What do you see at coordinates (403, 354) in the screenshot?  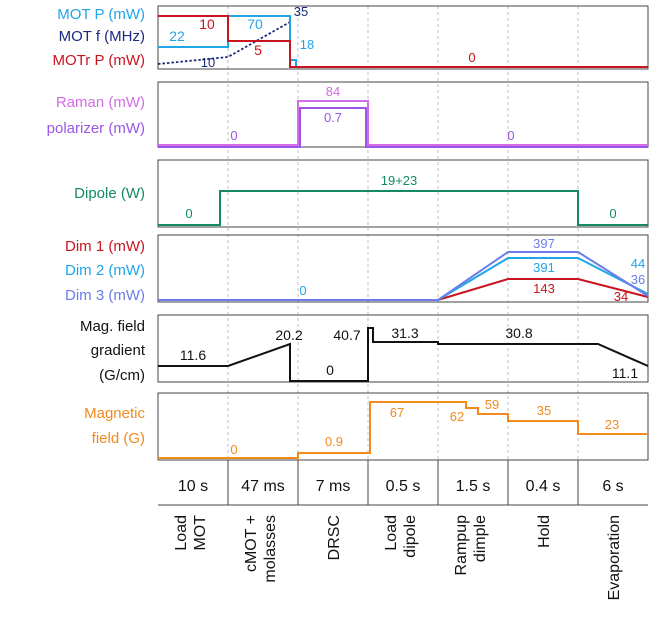 I see `trace-grad` at bounding box center [403, 354].